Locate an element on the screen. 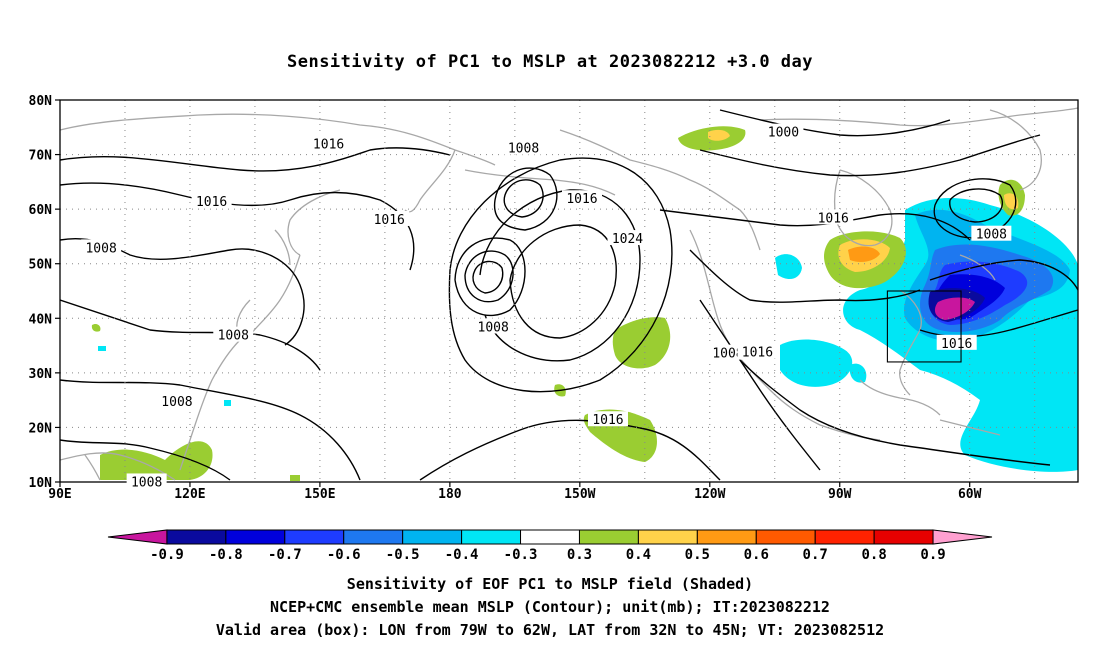  colorbar-label: 0.7 is located at coordinates (815, 555).